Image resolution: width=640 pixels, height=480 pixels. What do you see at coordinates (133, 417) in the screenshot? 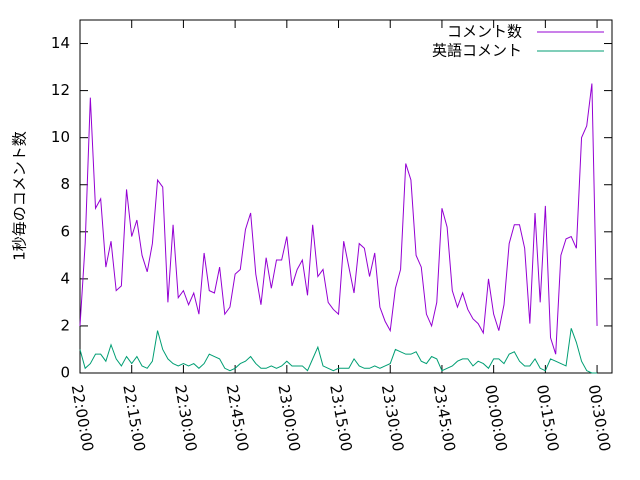
I see `x-tick-label: 22:15:00` at bounding box center [133, 417].